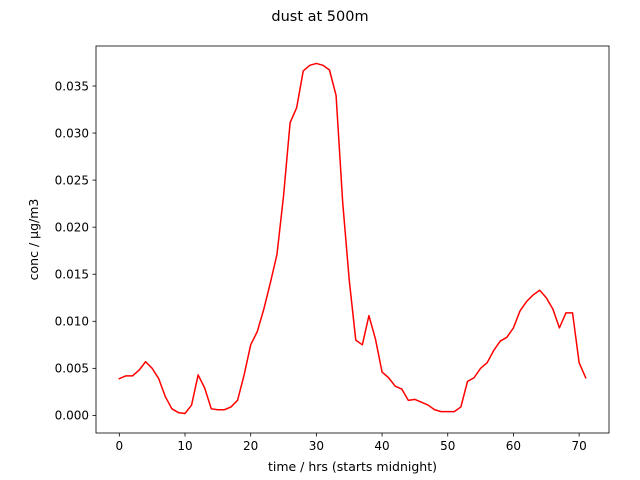  What do you see at coordinates (72, 180) in the screenshot?
I see `y-tick-label: 0.025` at bounding box center [72, 180].